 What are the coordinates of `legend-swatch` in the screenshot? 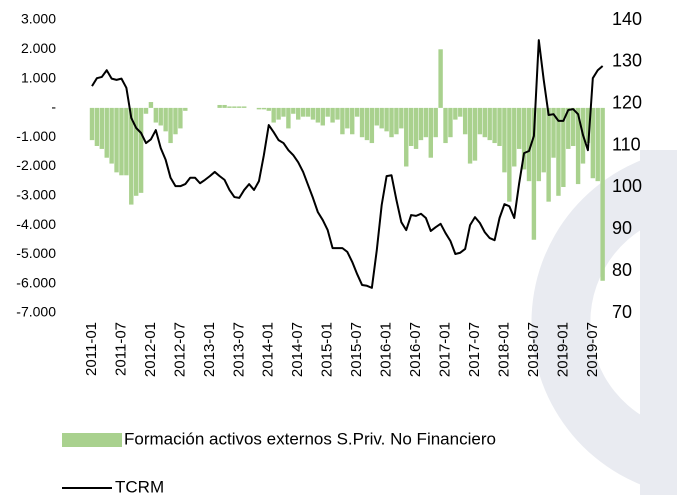 It's located at (92, 440).